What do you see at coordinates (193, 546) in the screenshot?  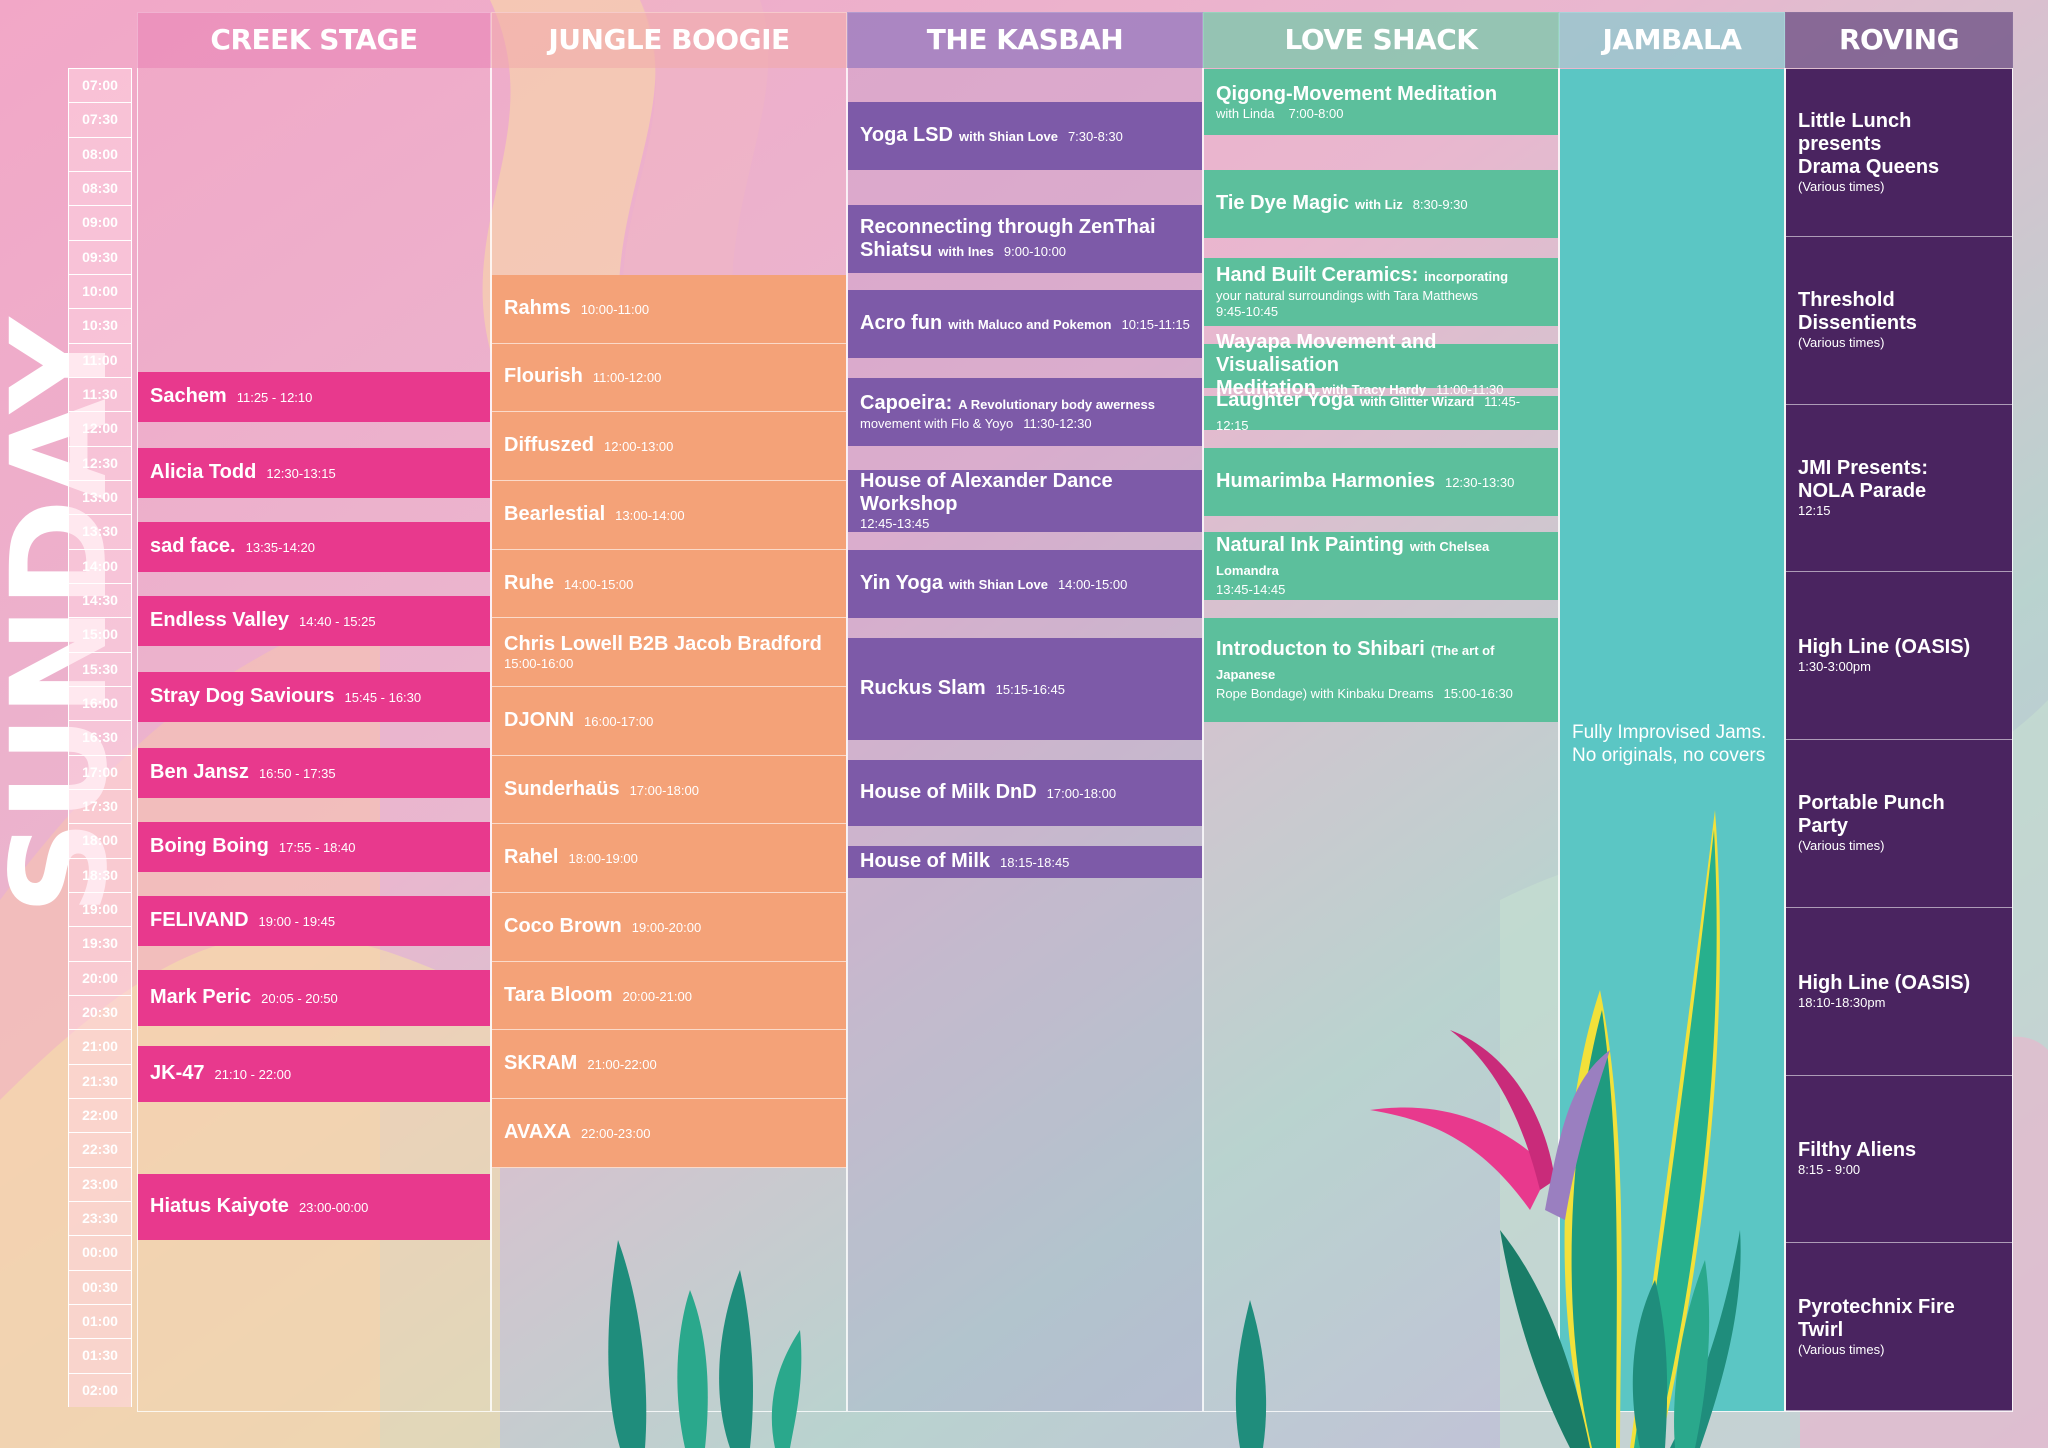 I see `event-name: sad face.` at bounding box center [193, 546].